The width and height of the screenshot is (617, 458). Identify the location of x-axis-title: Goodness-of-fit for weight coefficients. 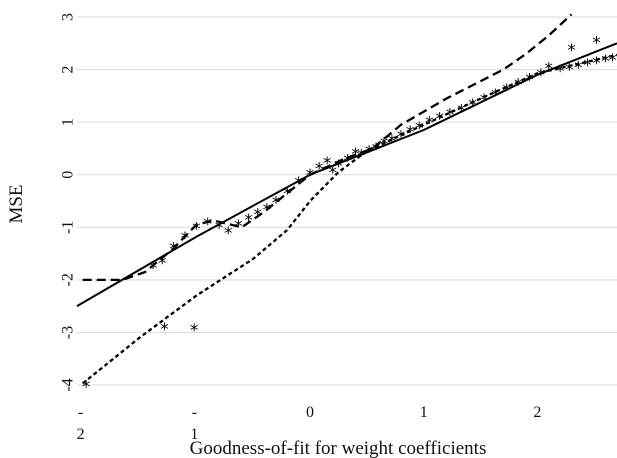
(338, 448).